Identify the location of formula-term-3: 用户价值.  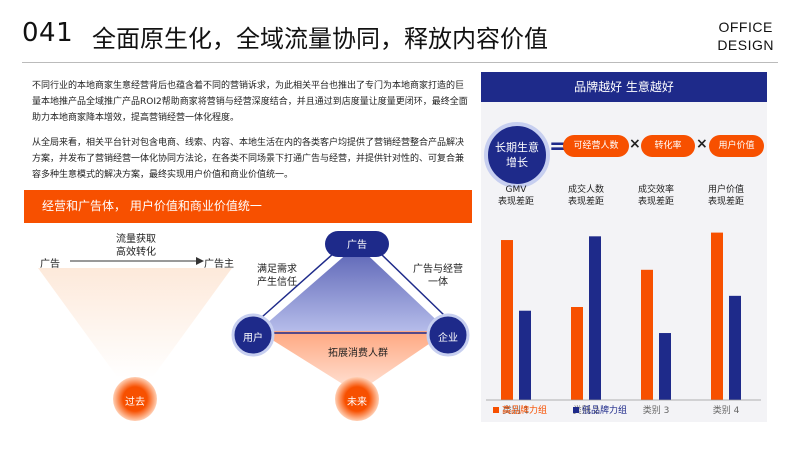
(736, 146).